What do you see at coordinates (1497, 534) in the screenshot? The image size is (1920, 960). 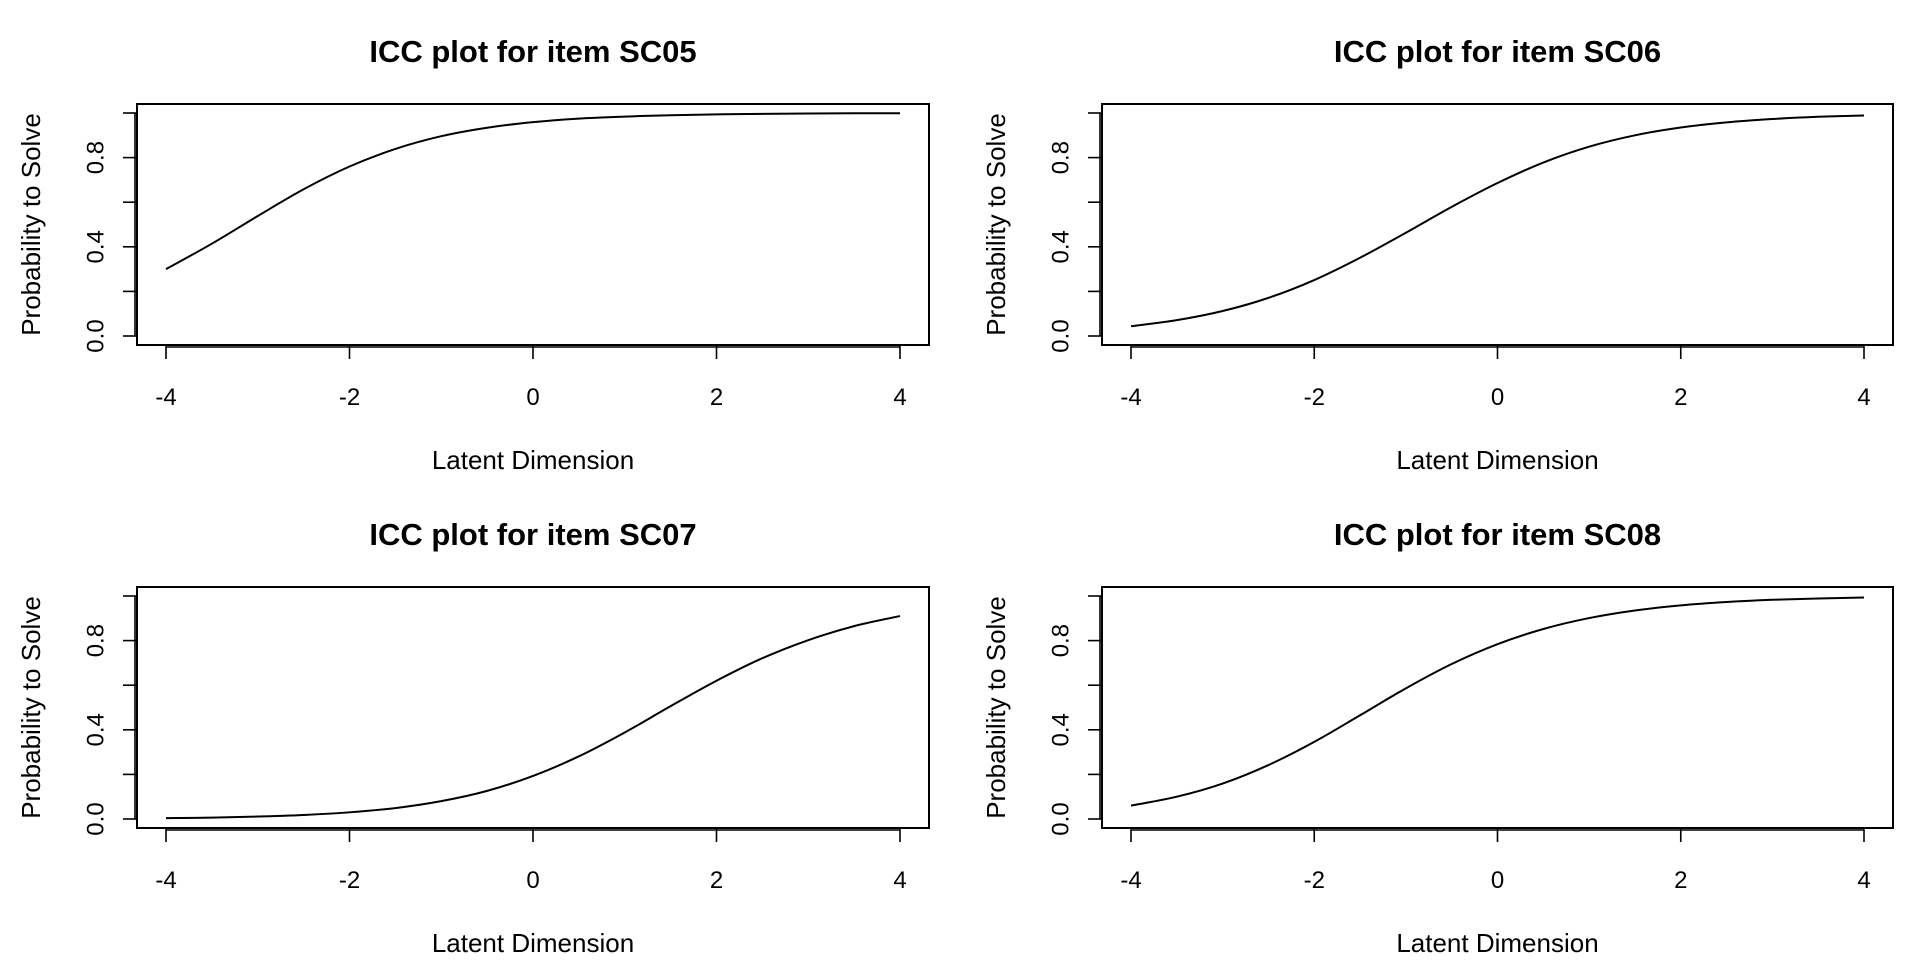 I see `panel-title: ICC plot for item SC08` at bounding box center [1497, 534].